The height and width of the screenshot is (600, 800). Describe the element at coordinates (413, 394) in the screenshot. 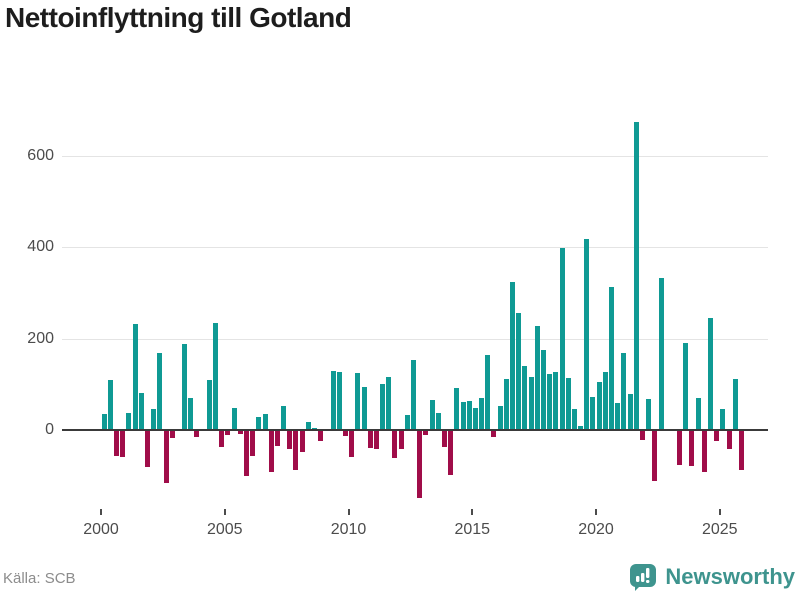

I see `bar-2012-q3` at that location.